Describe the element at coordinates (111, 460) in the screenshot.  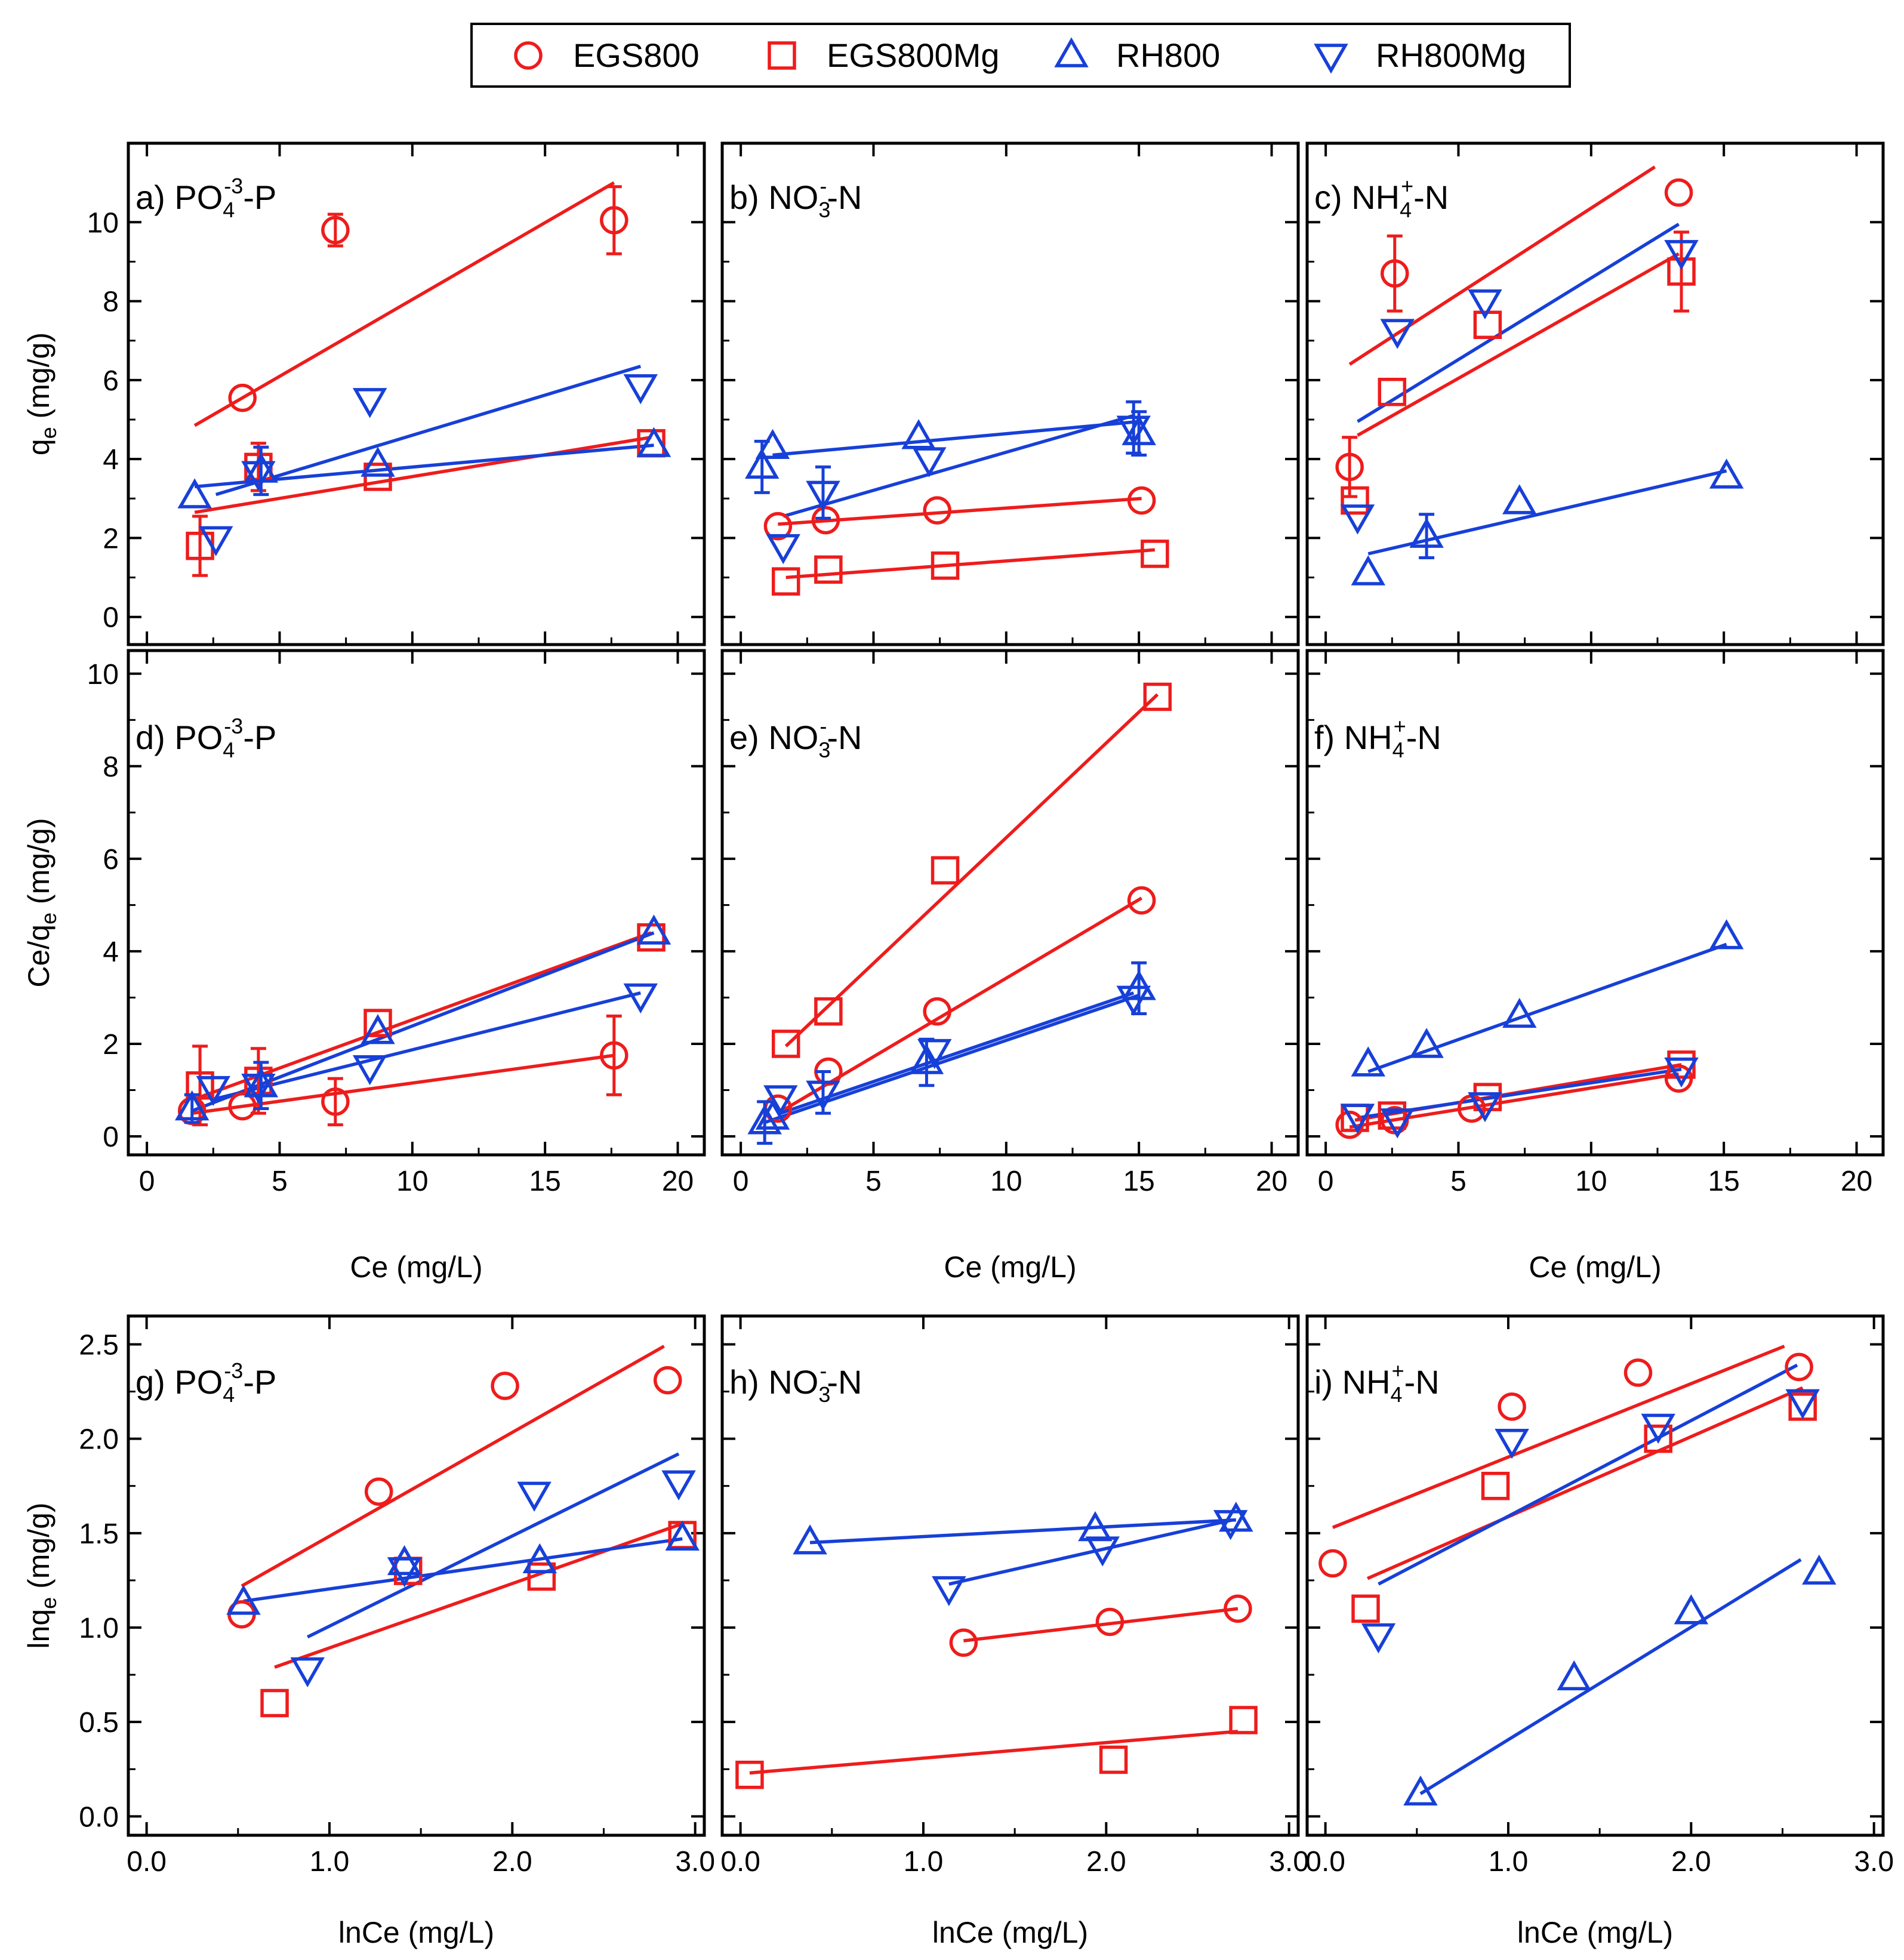
I see `y-tick-label: 4` at that location.